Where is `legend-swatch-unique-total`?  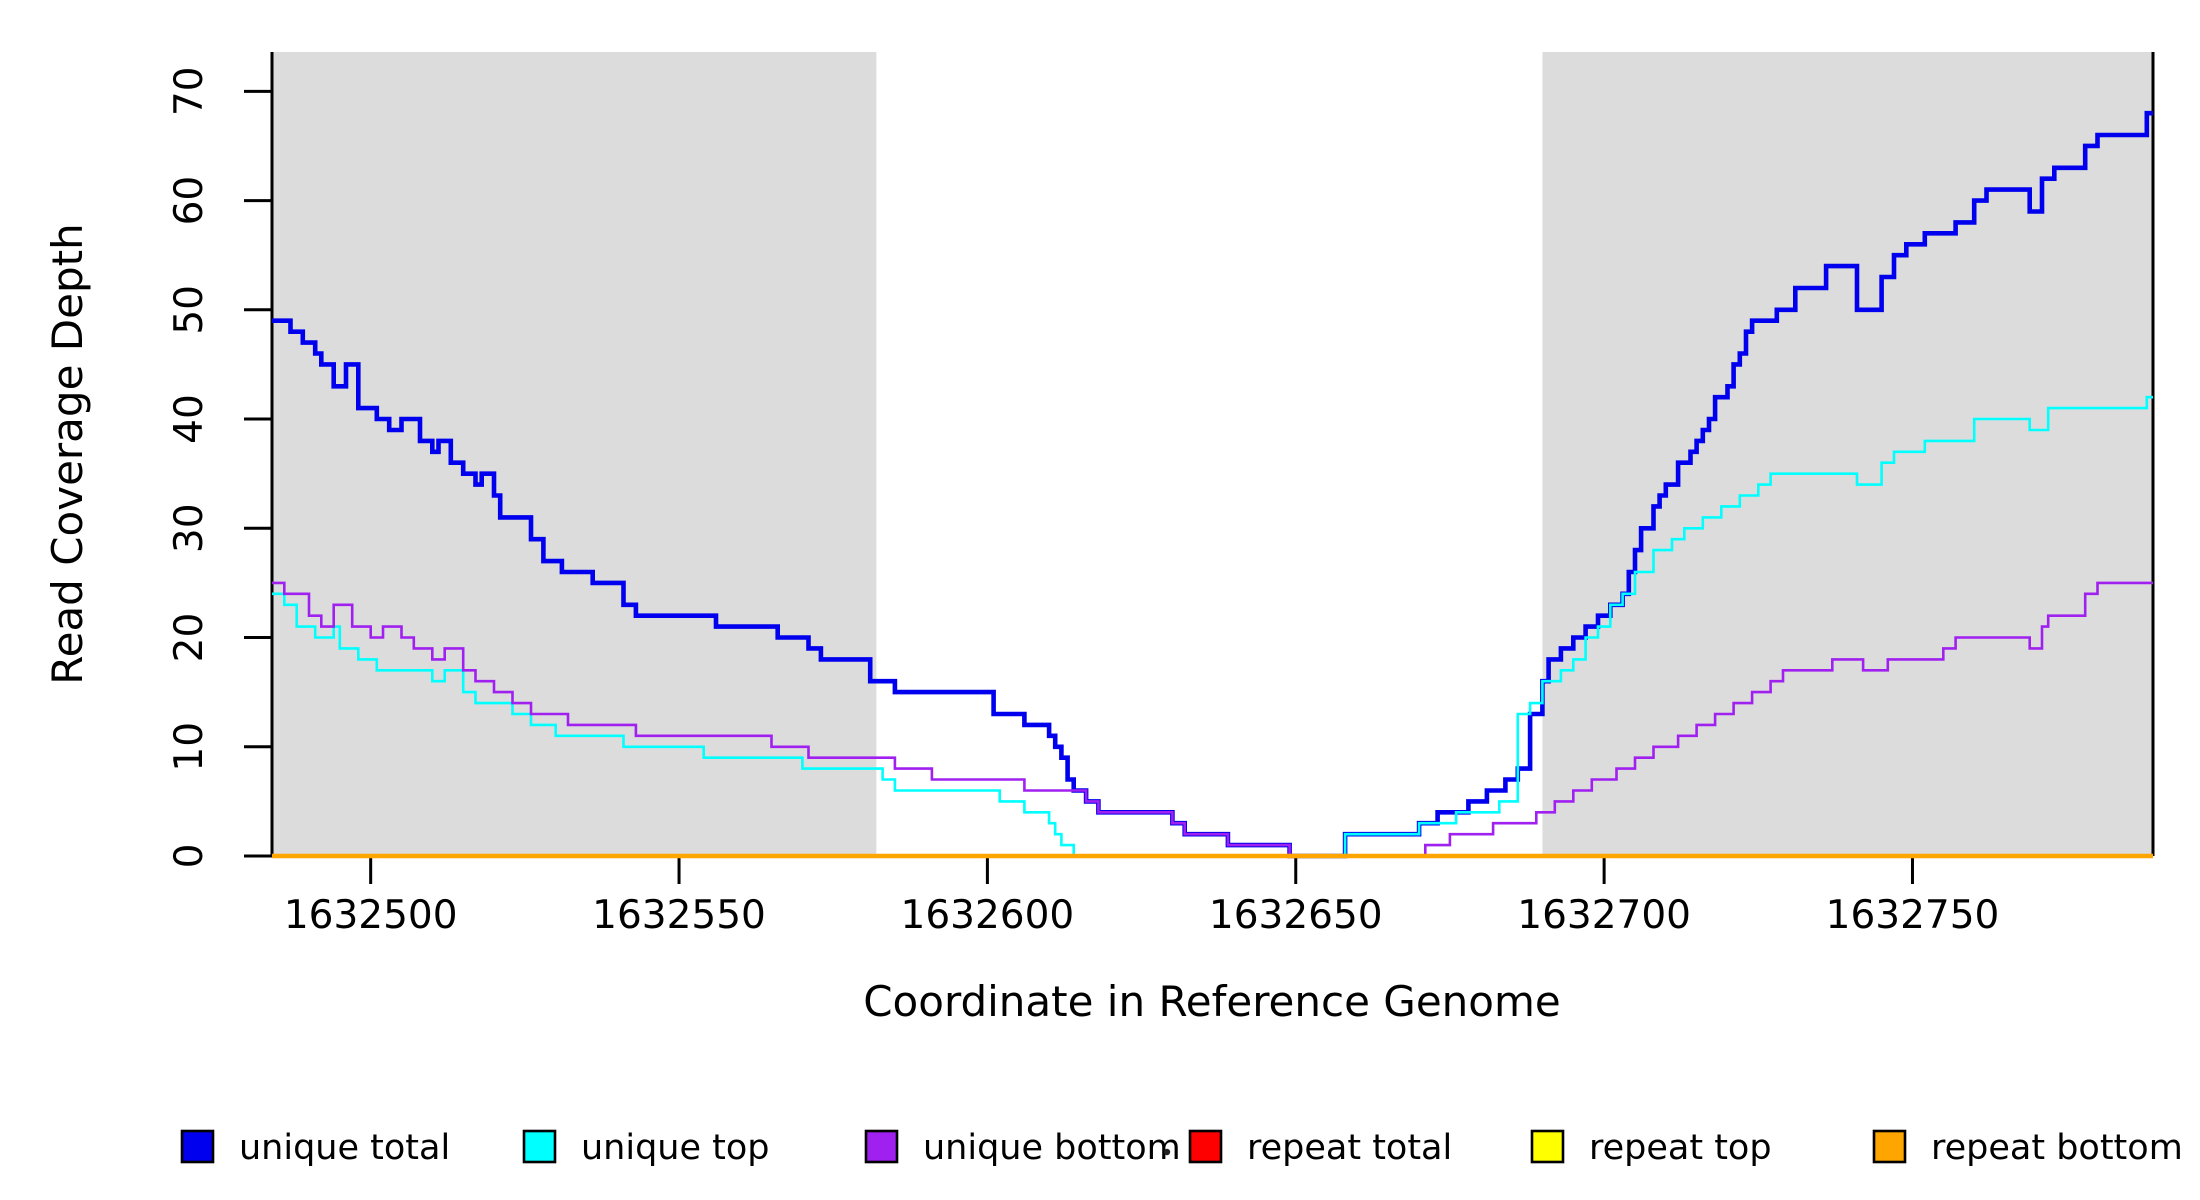 legend-swatch-unique-total is located at coordinates (197, 1146).